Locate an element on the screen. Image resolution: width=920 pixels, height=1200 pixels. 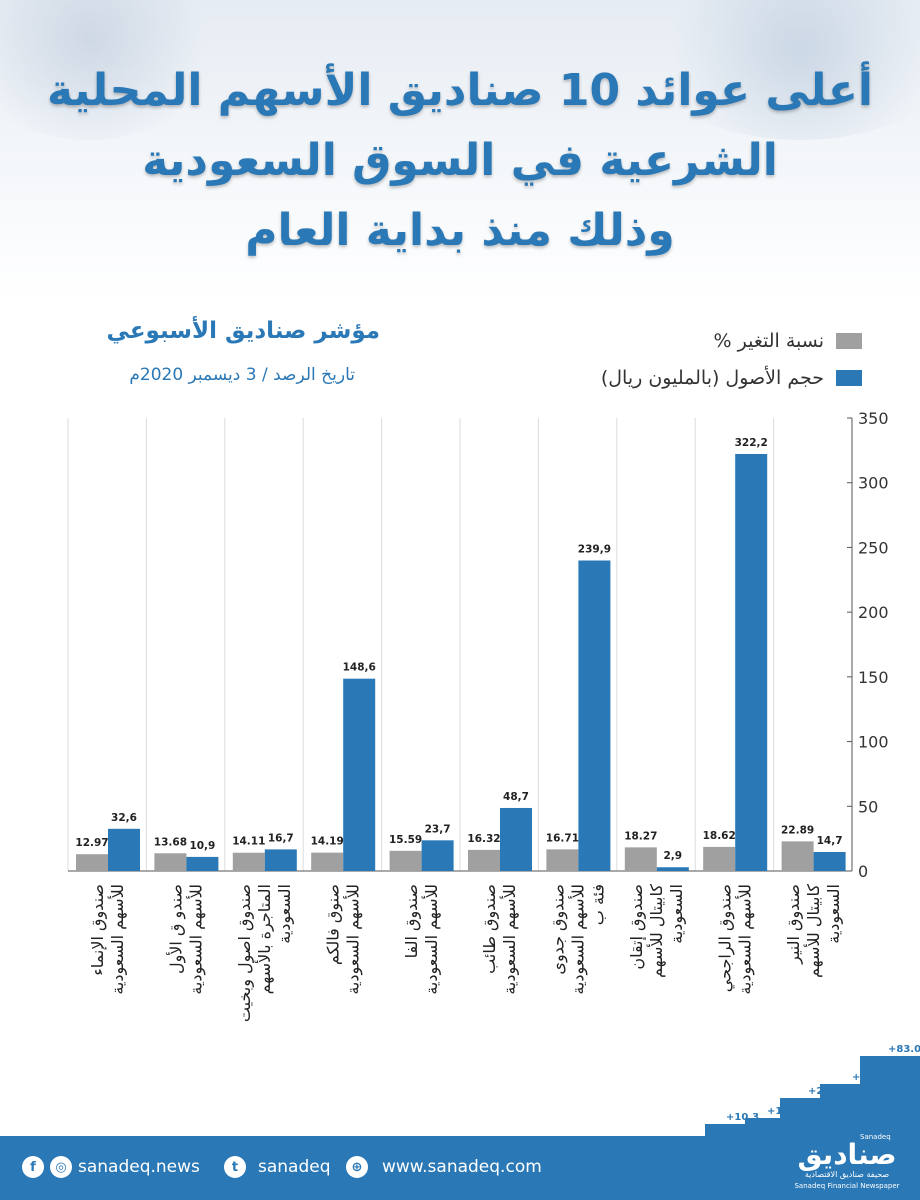
y-tick-label: 100 is located at coordinates (873, 742).